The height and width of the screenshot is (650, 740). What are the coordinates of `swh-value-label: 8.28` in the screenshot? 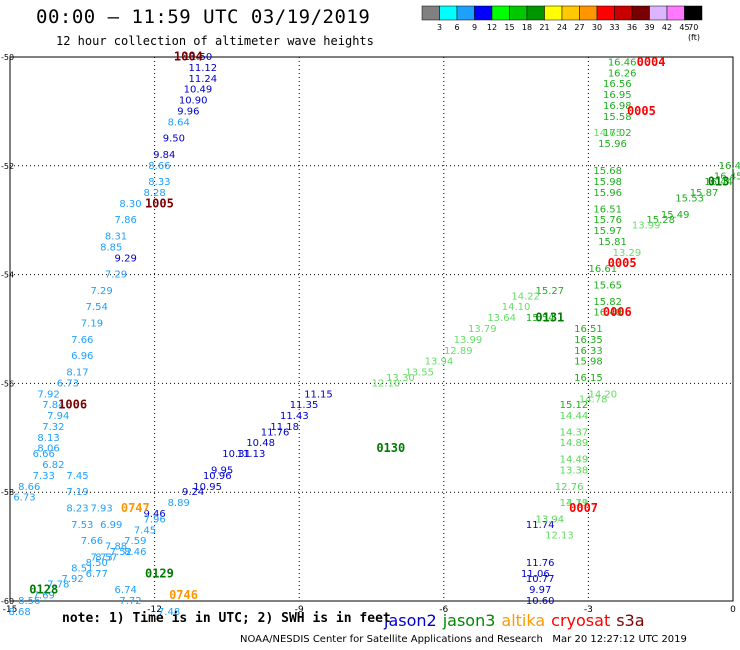 It's located at (154, 193).